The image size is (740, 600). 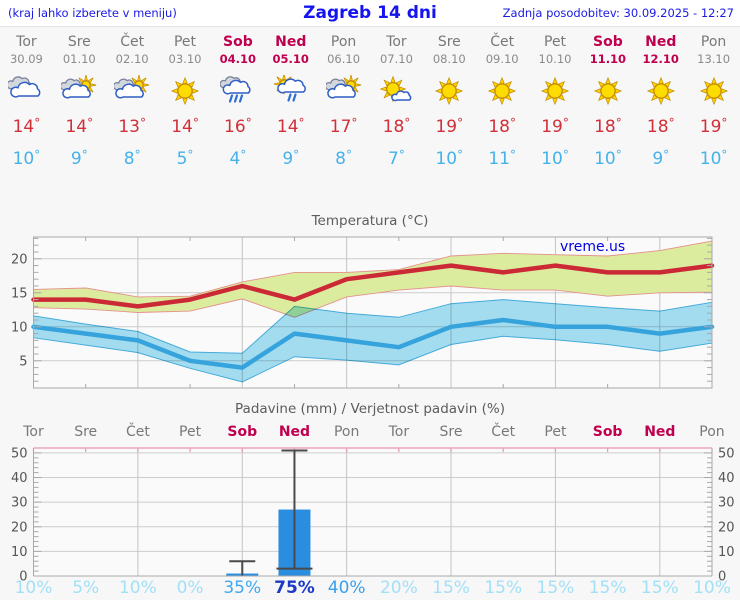 What do you see at coordinates (503, 431) in the screenshot?
I see `precip-day-label: Čet` at bounding box center [503, 431].